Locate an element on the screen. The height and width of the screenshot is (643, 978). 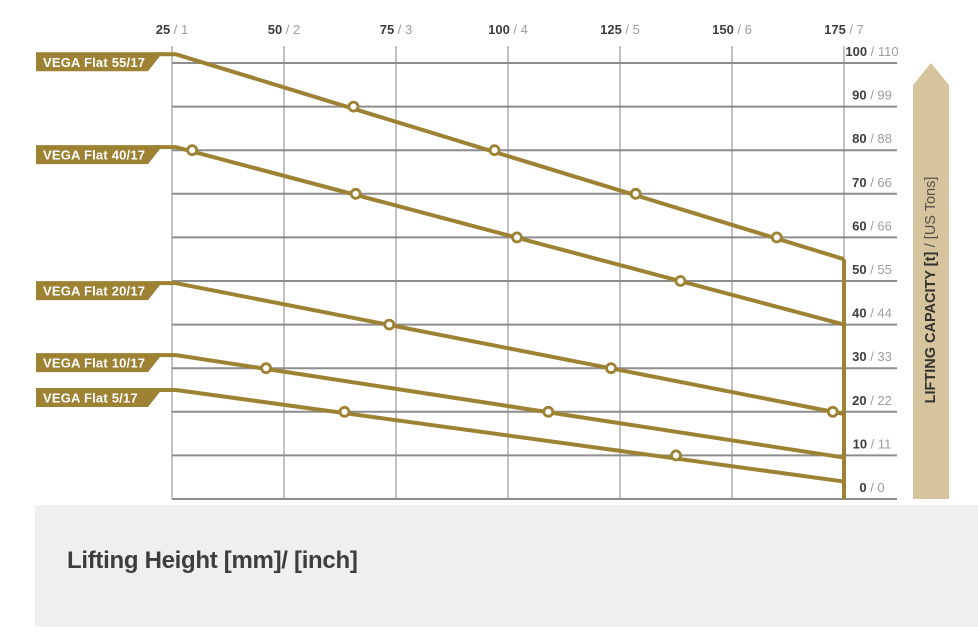
y-tick-label-10: 10 / 11 is located at coordinates (872, 443).